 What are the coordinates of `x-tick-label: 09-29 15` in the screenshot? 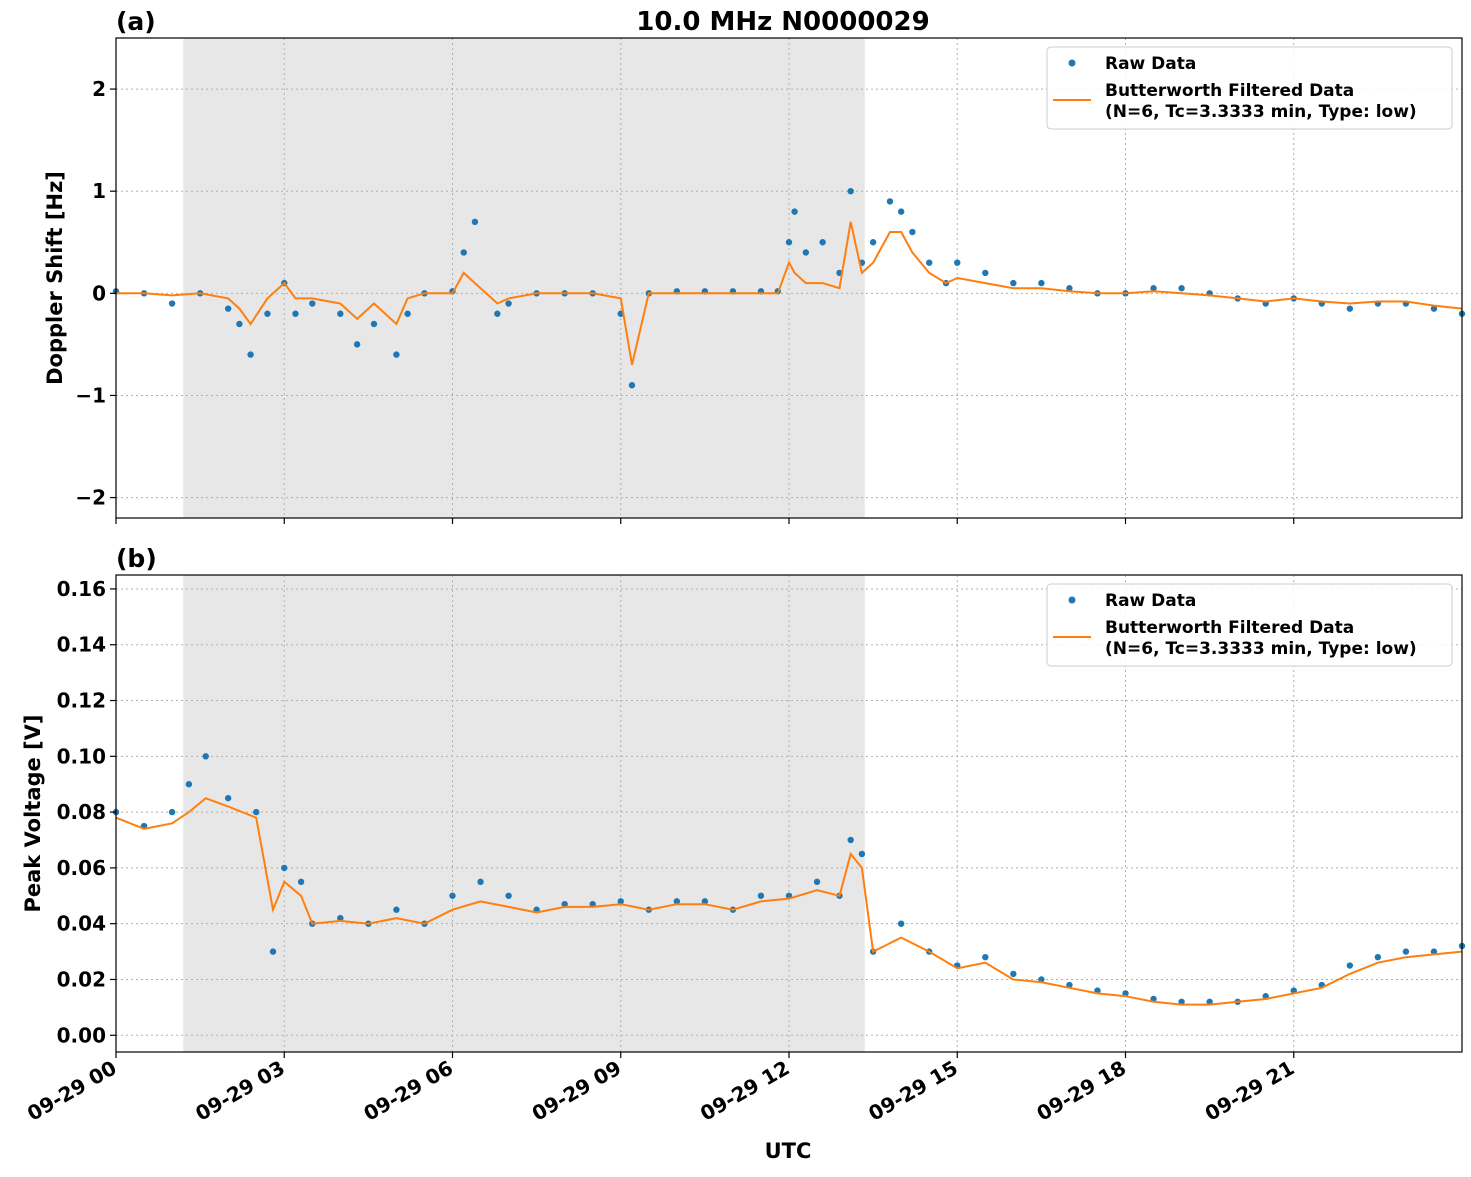 It's located at (913, 1091).